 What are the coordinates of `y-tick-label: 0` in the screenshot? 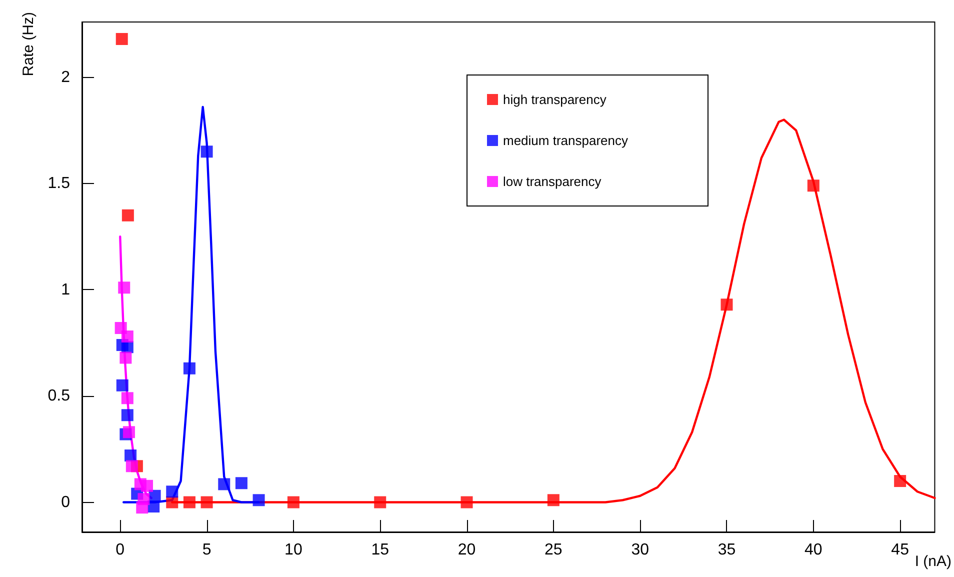 It's located at (65, 502).